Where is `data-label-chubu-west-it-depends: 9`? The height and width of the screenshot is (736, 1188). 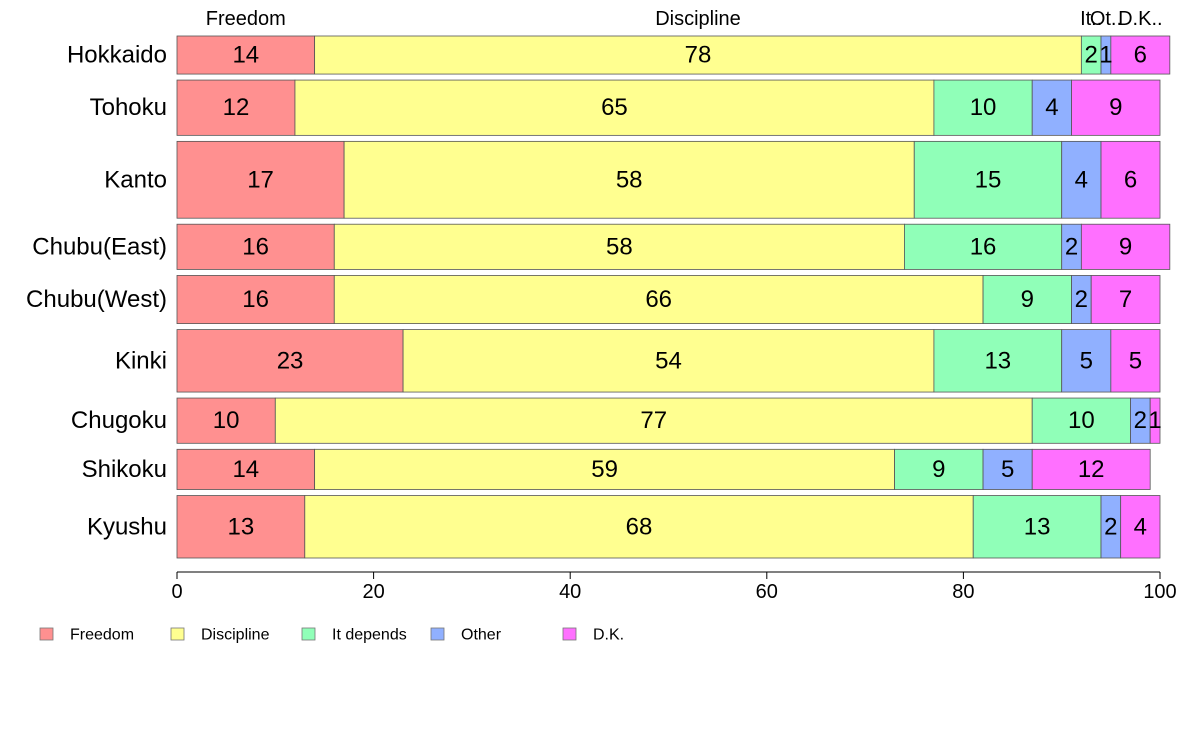 data-label-chubu-west-it-depends: 9 is located at coordinates (1027, 299).